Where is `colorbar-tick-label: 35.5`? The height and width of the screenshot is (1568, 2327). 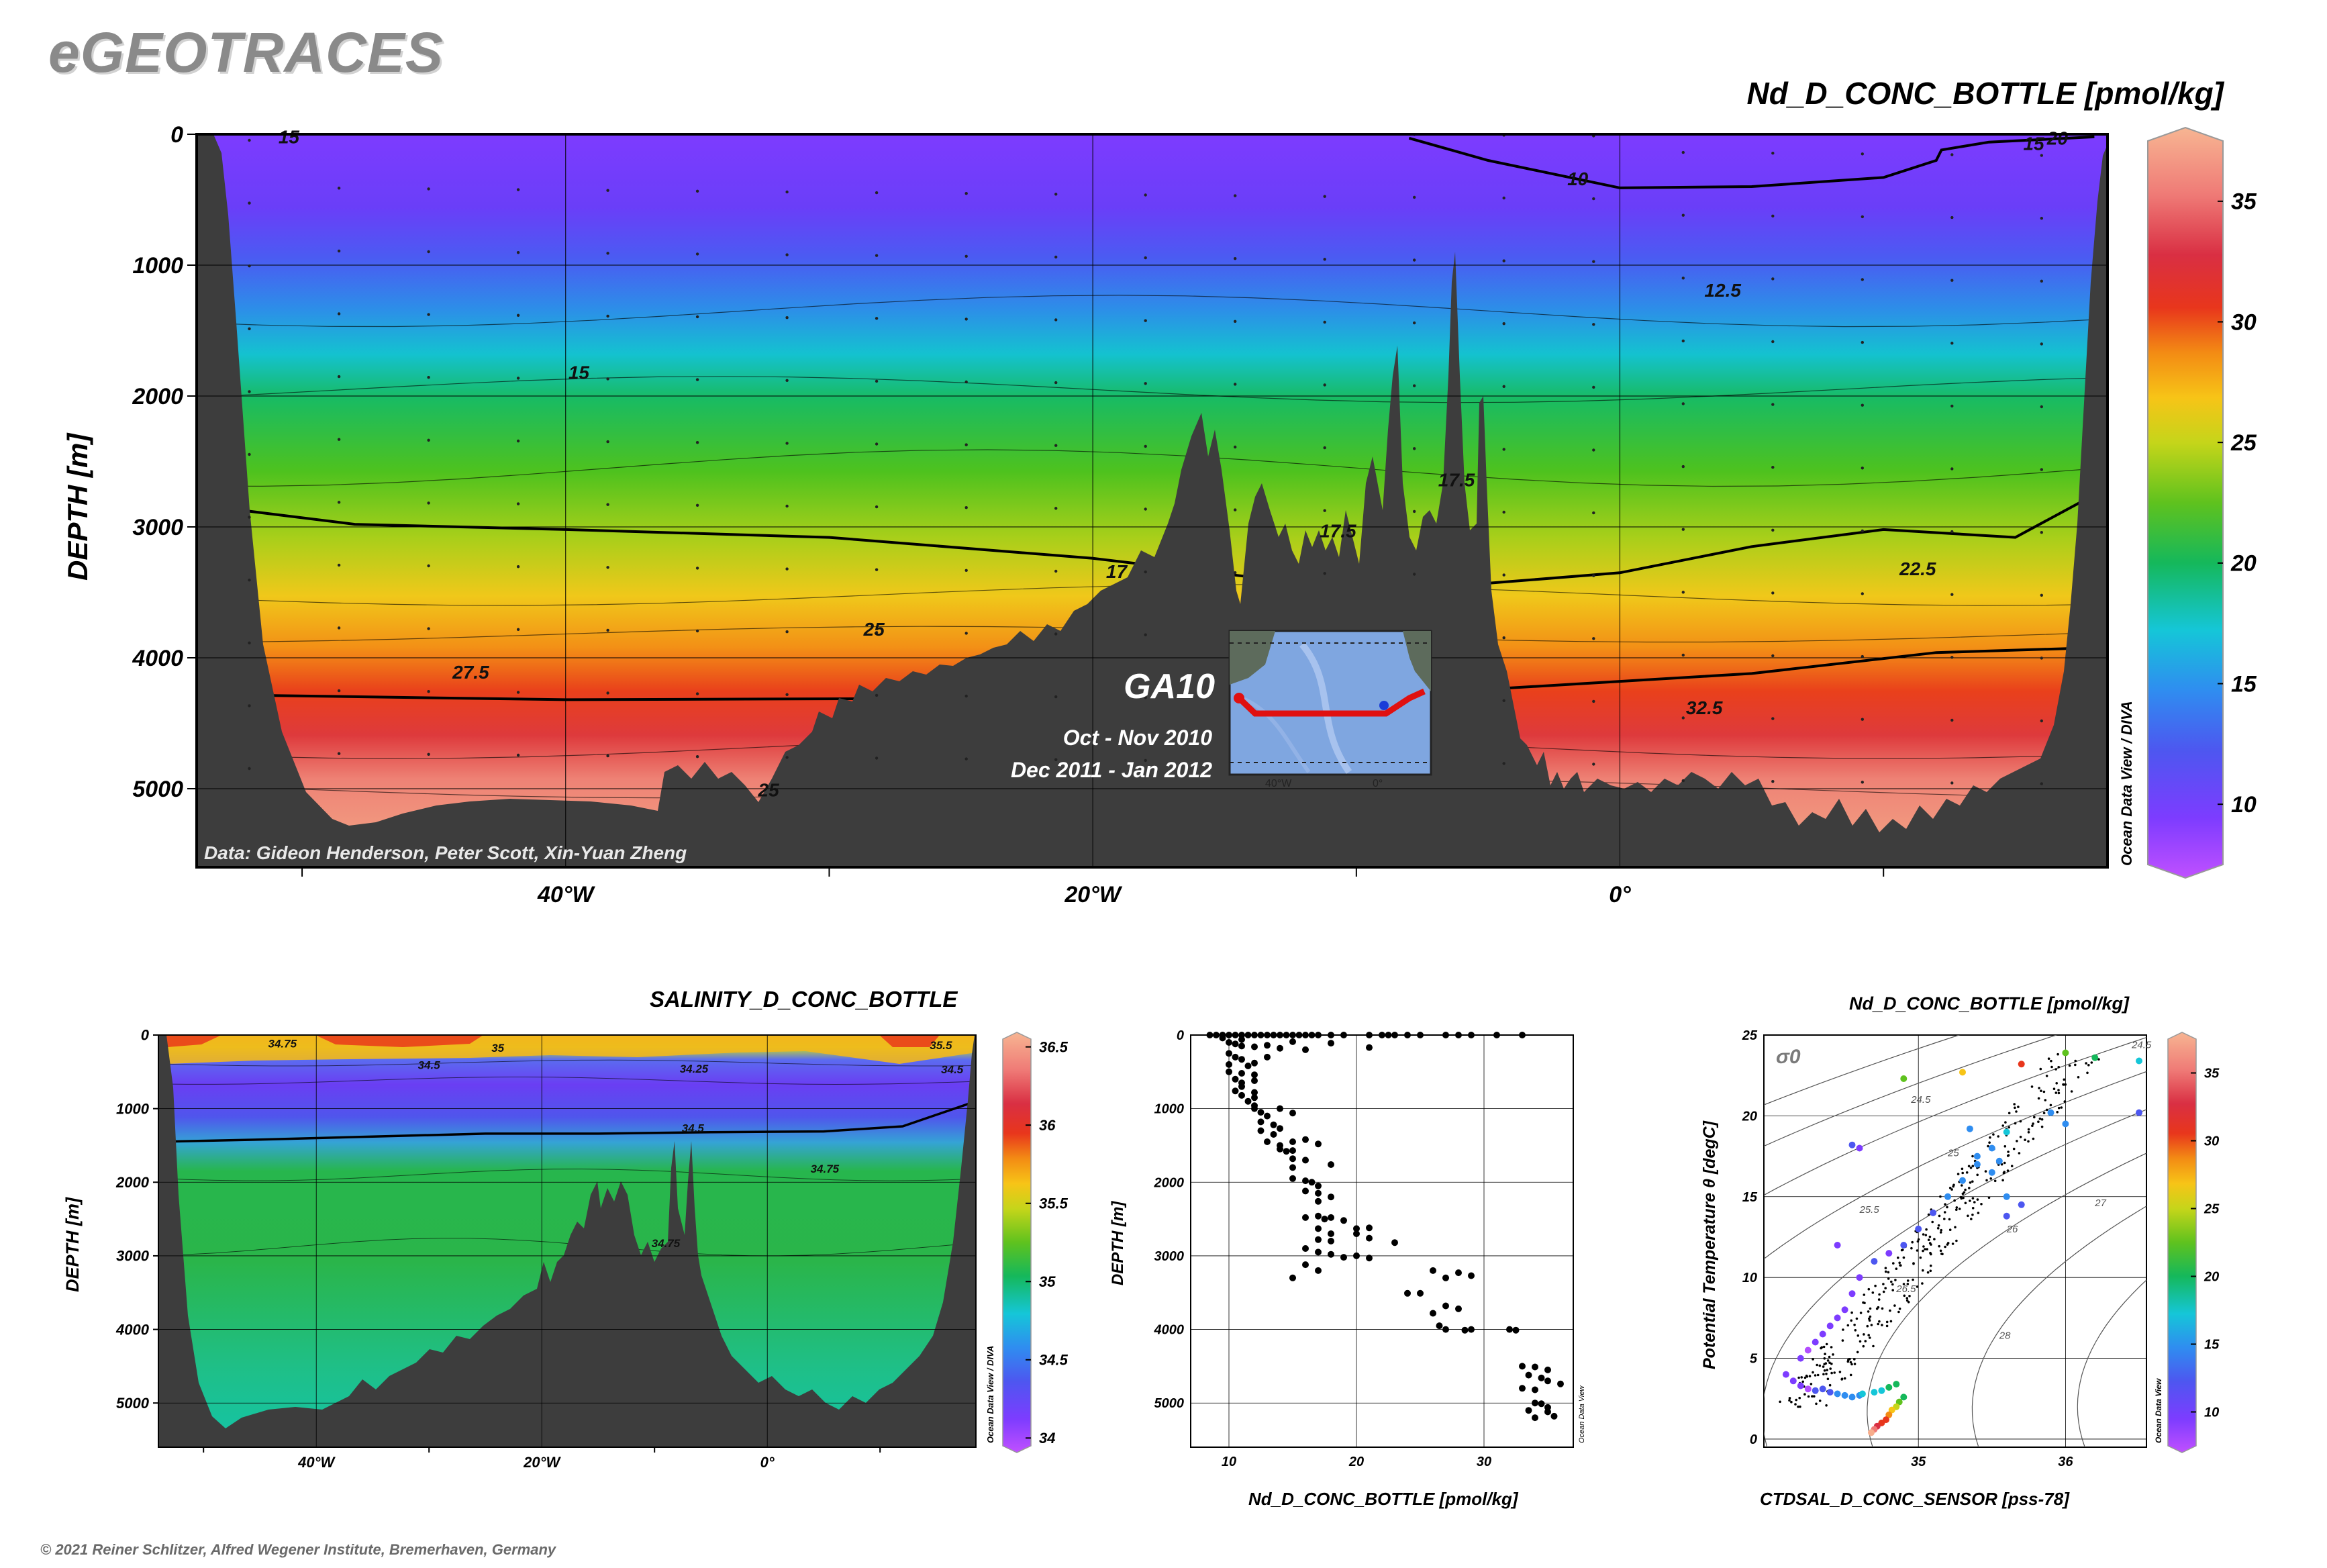 colorbar-tick-label: 35.5 is located at coordinates (1054, 1204).